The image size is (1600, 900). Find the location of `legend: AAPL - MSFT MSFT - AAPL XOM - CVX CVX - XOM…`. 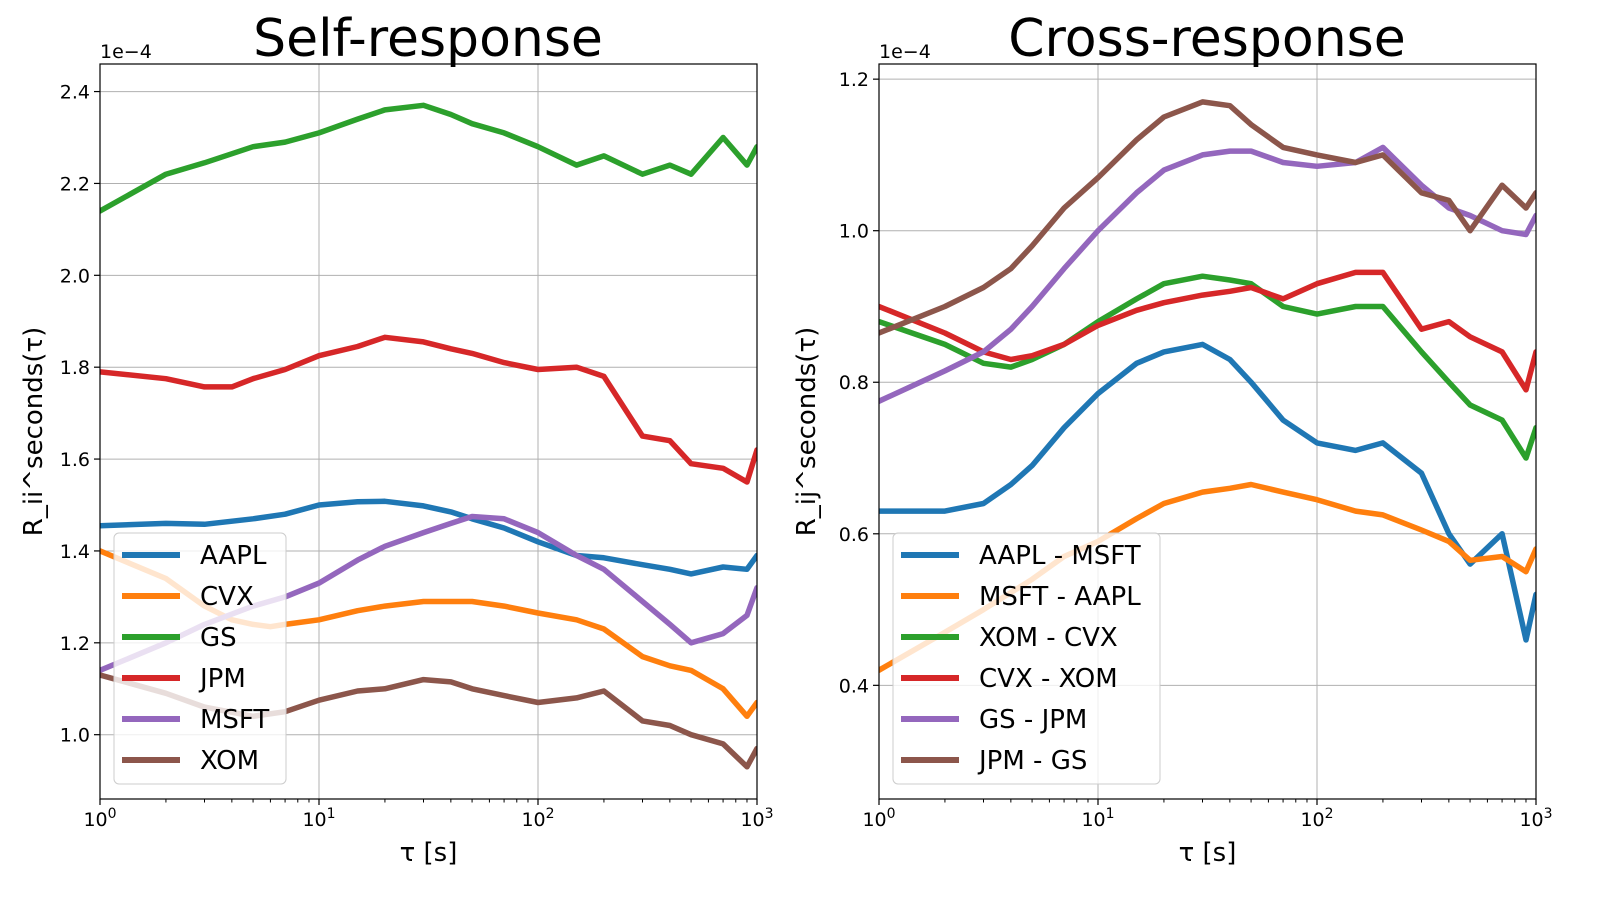

legend: AAPL - MSFT MSFT - AAPL XOM - CVX CVX - XOM… is located at coordinates (1026, 658).